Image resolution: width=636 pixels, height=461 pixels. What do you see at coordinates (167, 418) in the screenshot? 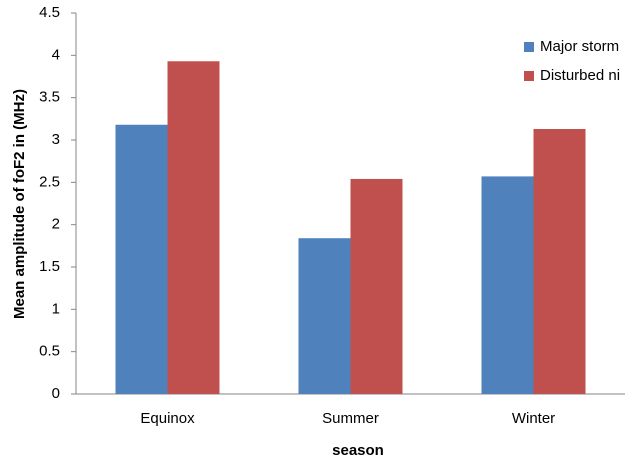
I see `x-tick-label: Equinox` at bounding box center [167, 418].